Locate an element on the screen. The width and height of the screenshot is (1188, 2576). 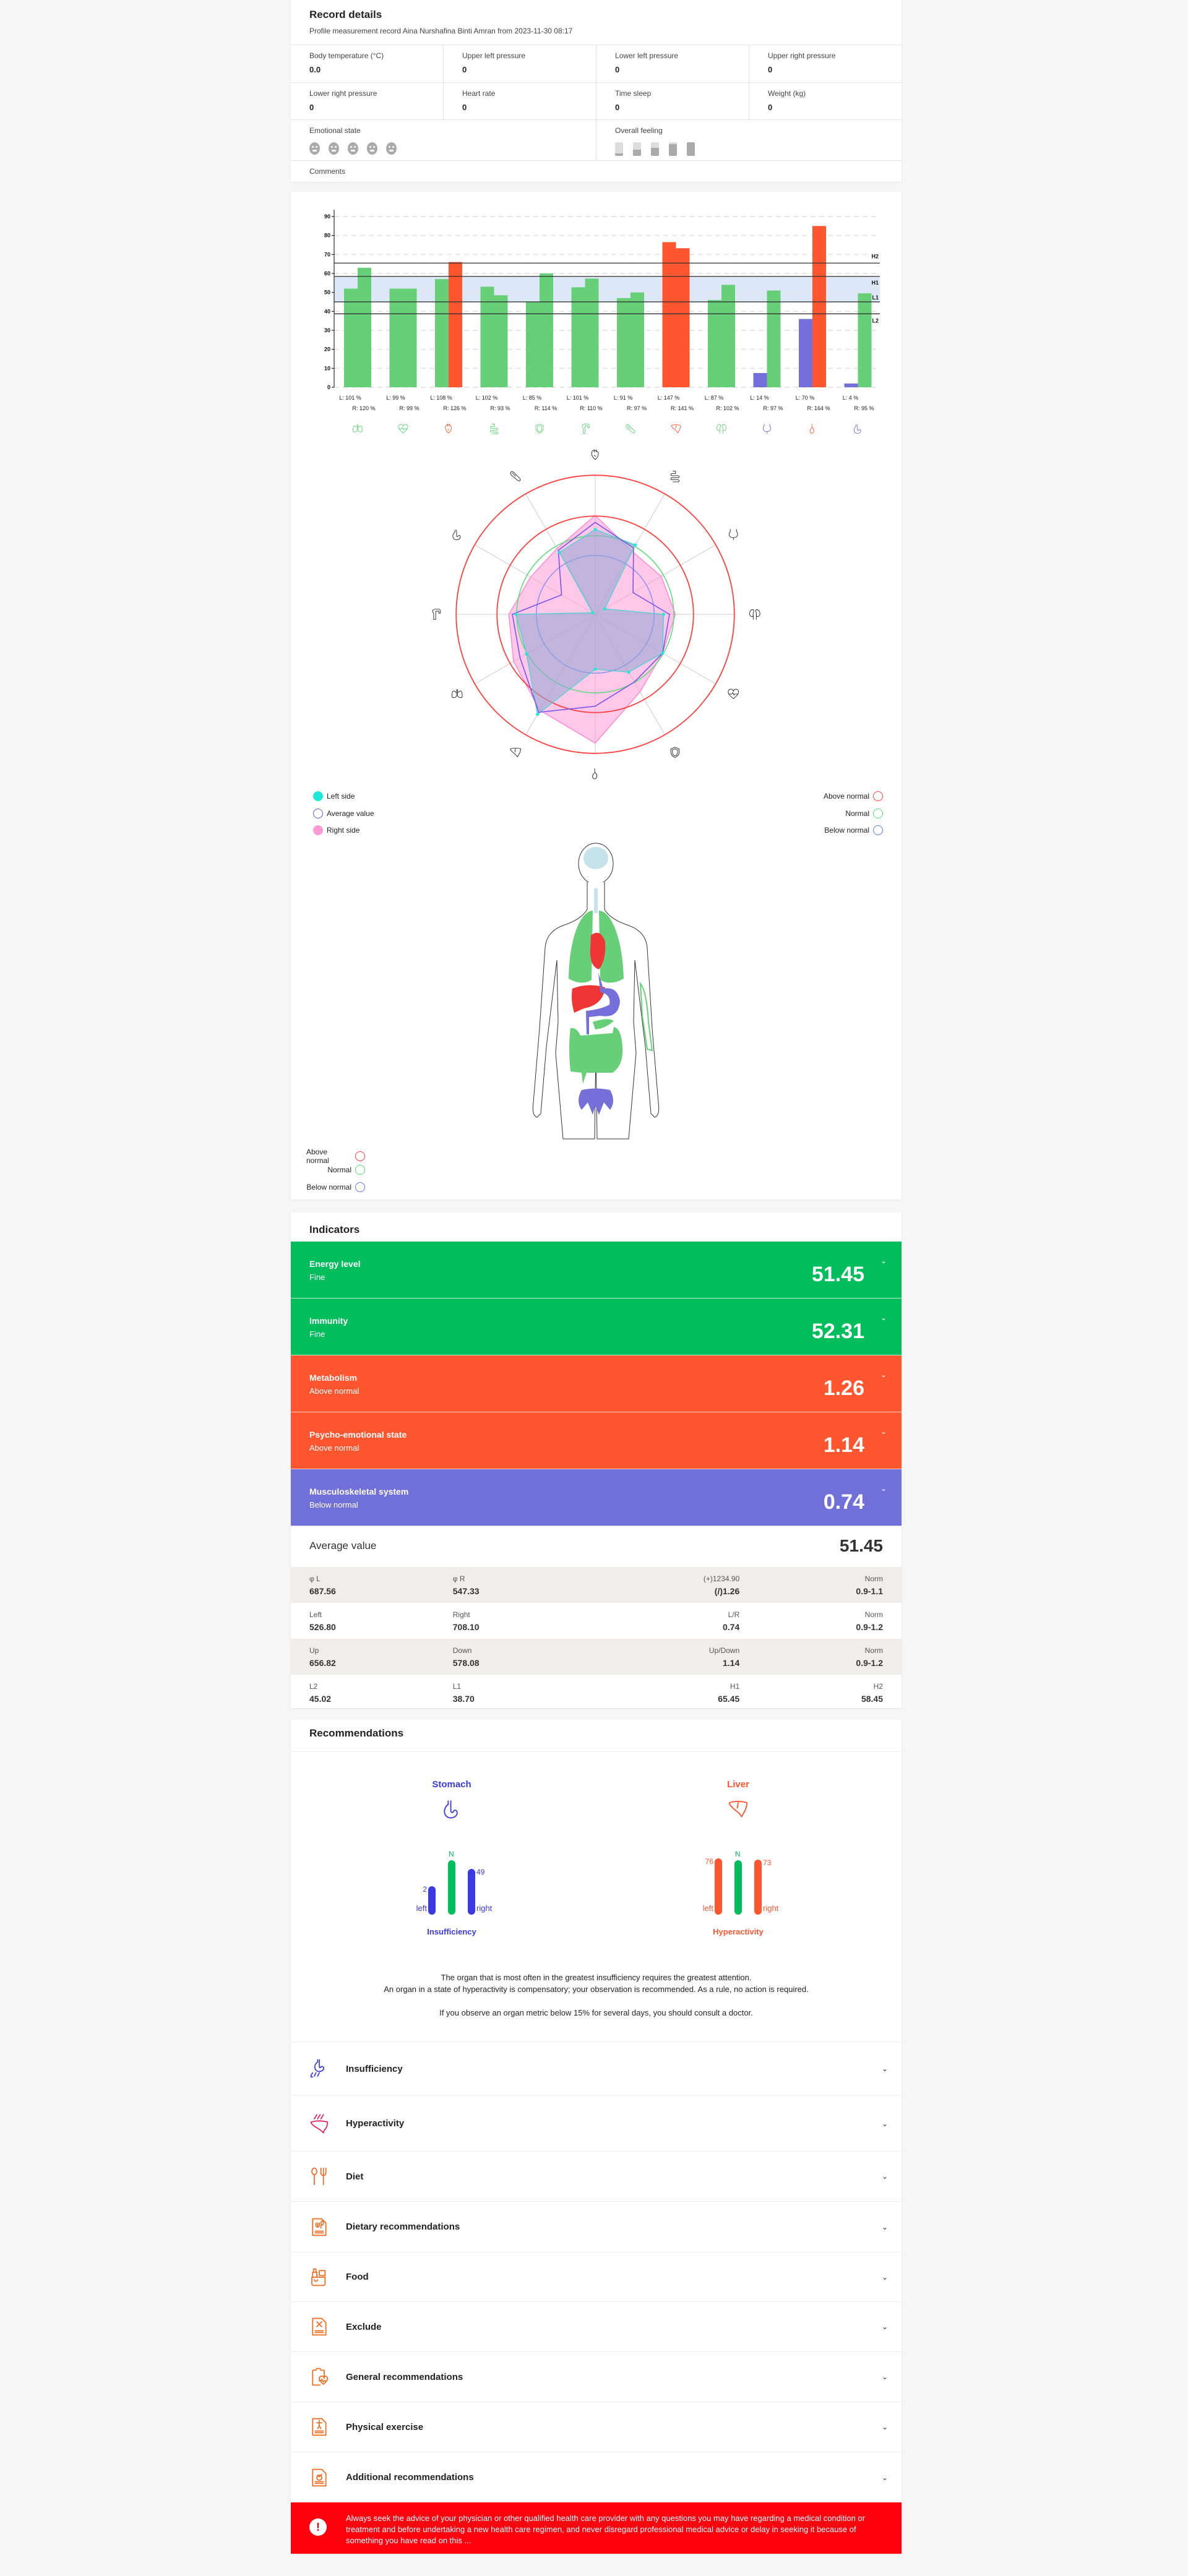
right-value: 49 is located at coordinates (480, 1871).